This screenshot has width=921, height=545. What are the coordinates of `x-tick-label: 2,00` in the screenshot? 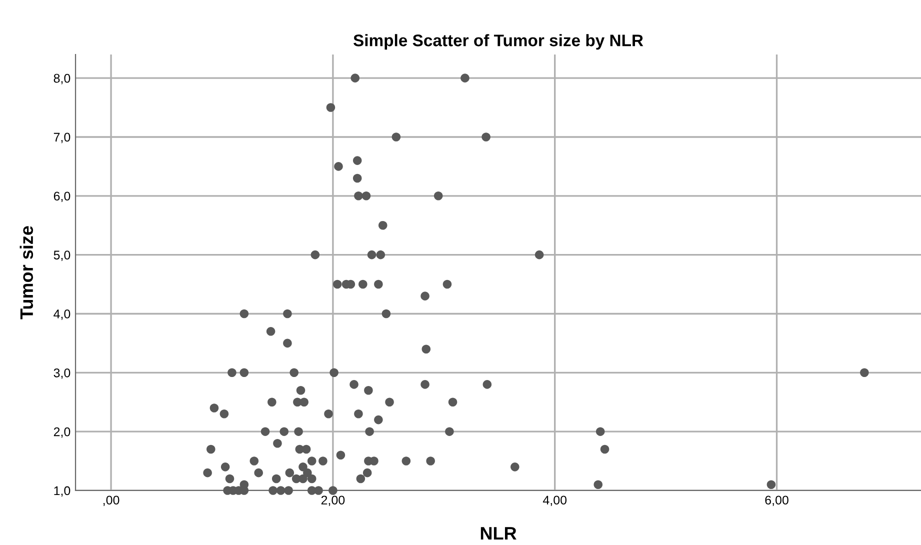 It's located at (333, 501).